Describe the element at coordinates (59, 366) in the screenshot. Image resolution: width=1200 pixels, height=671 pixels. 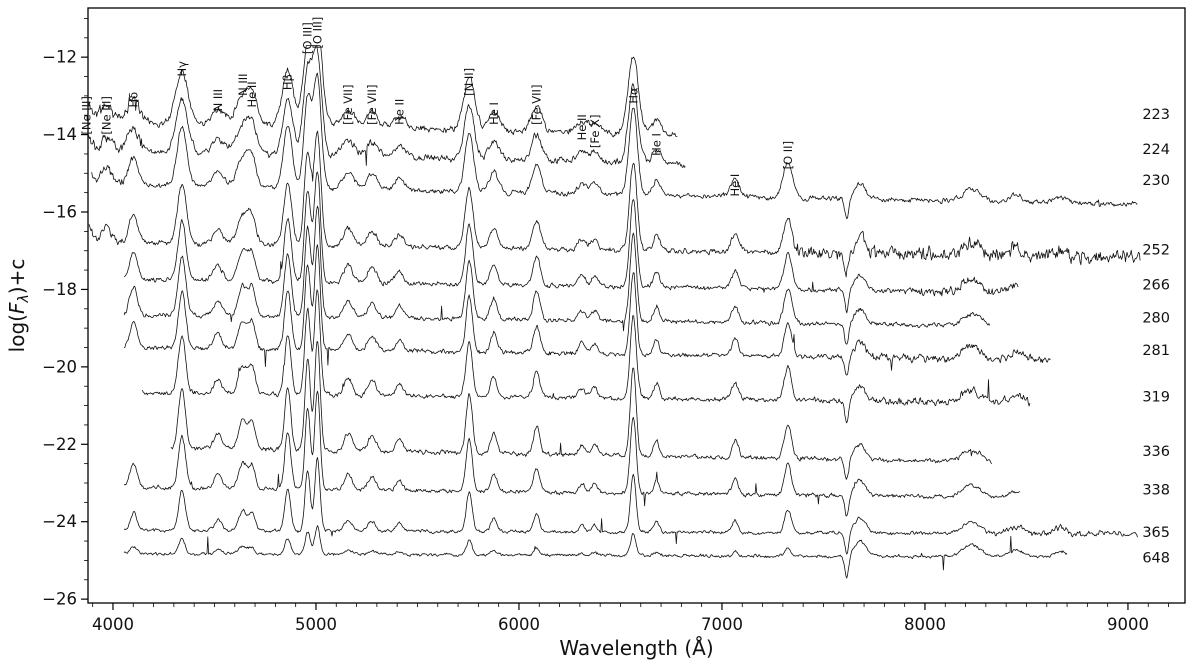
I see `y-tick-label: −20` at that location.